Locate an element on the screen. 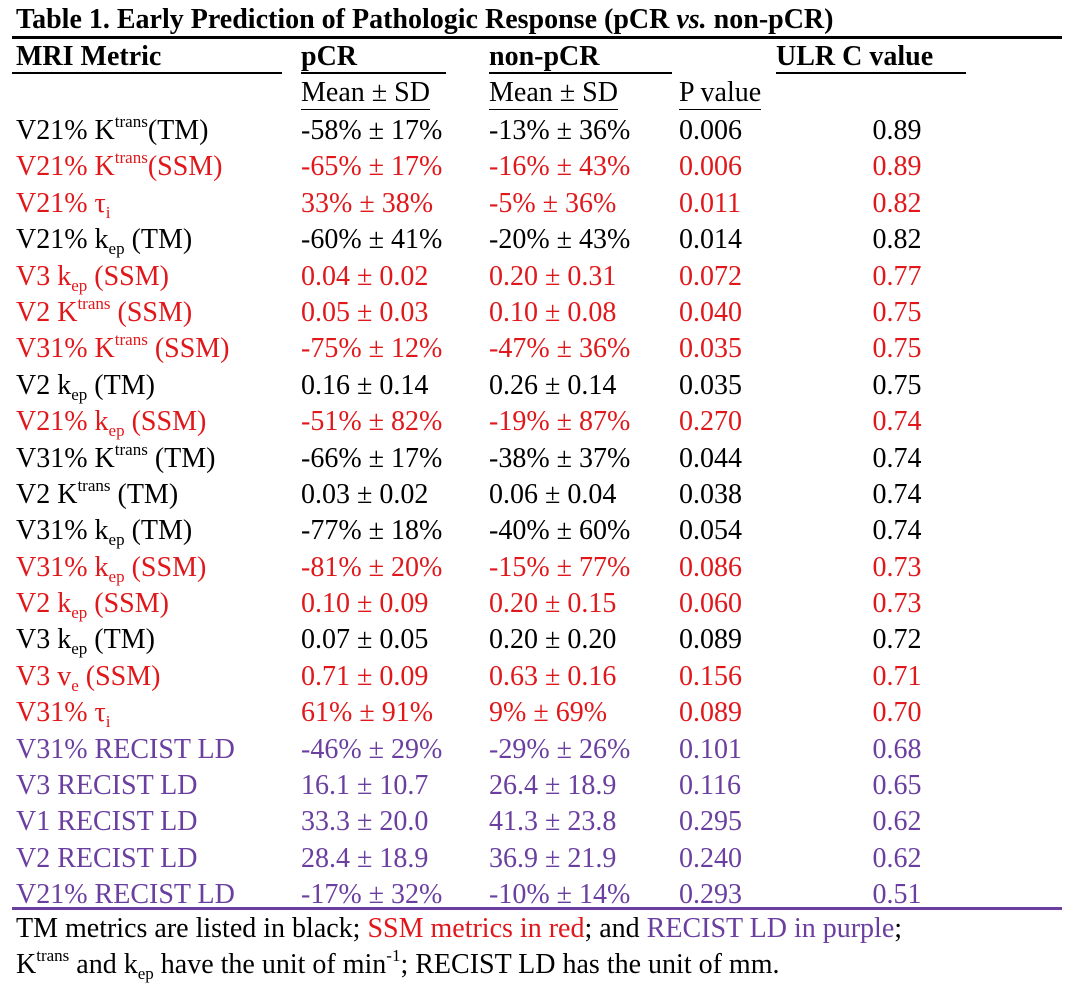 This screenshot has width=1071, height=1005. c-value-cell: 0.68 is located at coordinates (897, 749).